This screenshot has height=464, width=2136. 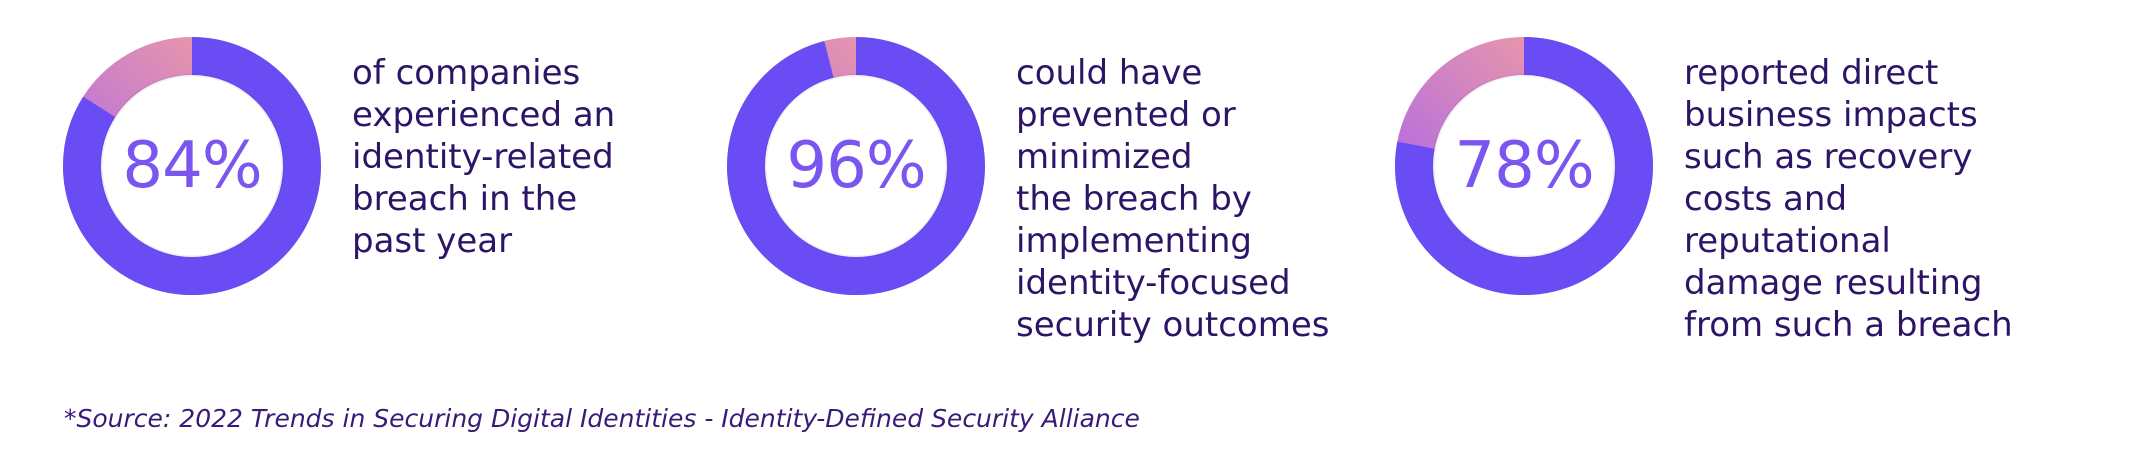 I want to click on donut-chart-3: 78%, so click(x=1524, y=166).